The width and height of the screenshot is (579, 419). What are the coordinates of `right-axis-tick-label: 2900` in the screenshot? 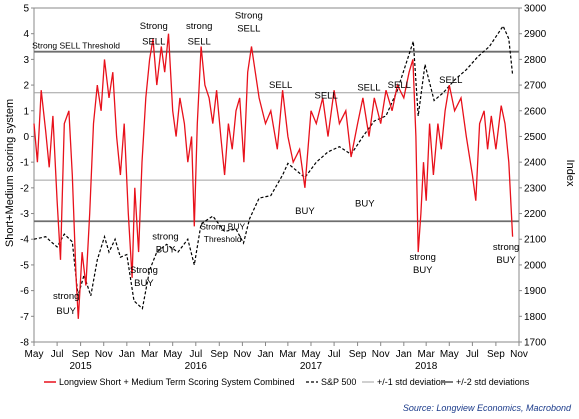 It's located at (535, 34).